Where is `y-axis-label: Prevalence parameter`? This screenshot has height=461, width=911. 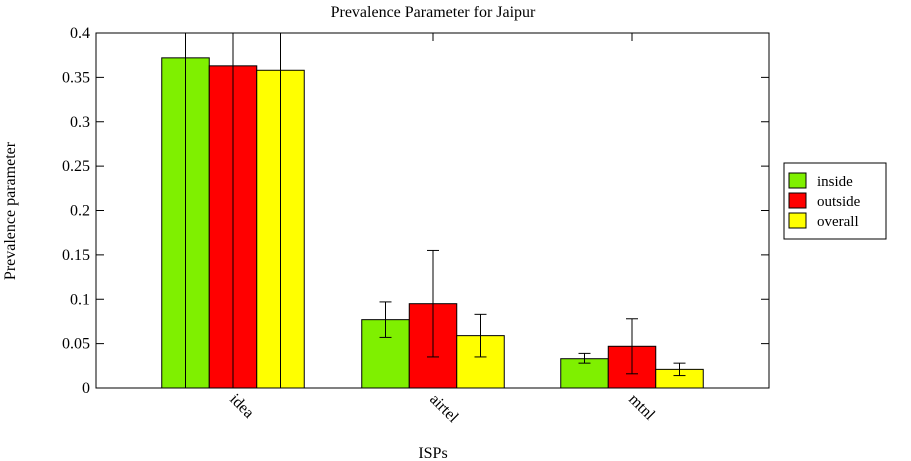 y-axis-label: Prevalence parameter is located at coordinates (10, 210).